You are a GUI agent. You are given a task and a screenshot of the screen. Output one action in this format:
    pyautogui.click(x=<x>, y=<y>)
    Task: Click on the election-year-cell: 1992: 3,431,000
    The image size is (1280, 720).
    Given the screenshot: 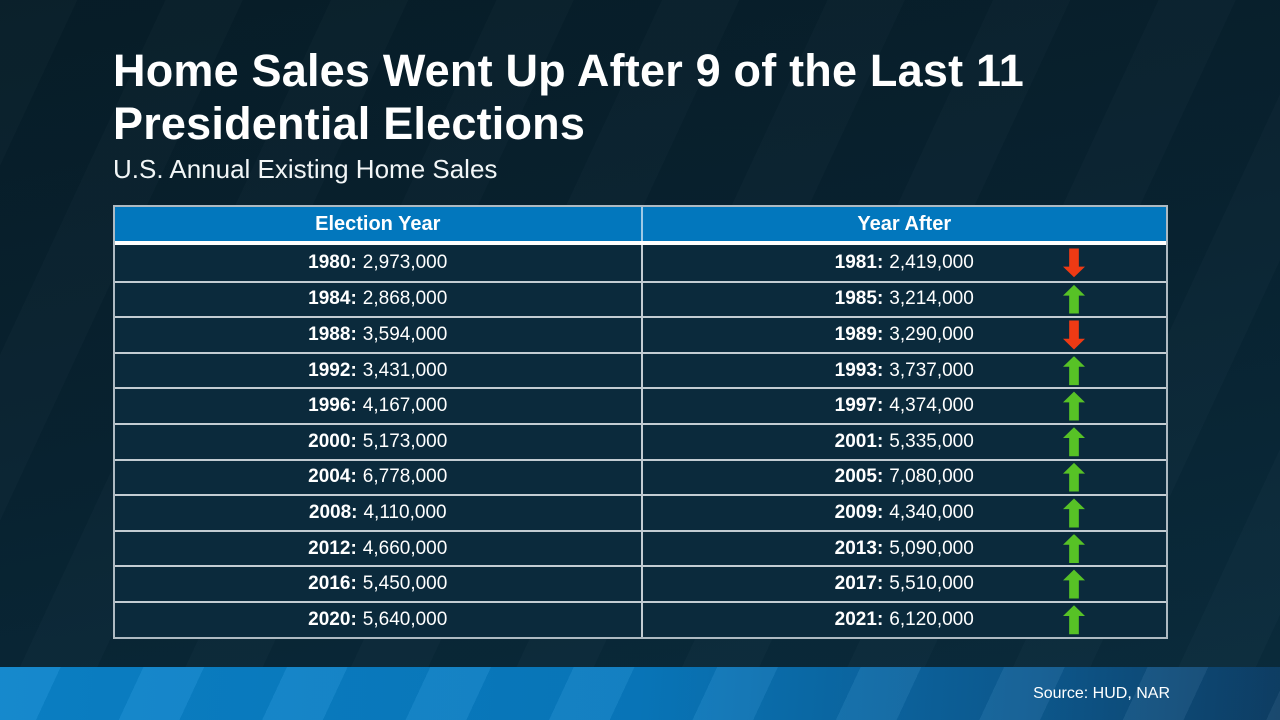 What is the action you would take?
    pyautogui.click(x=378, y=371)
    